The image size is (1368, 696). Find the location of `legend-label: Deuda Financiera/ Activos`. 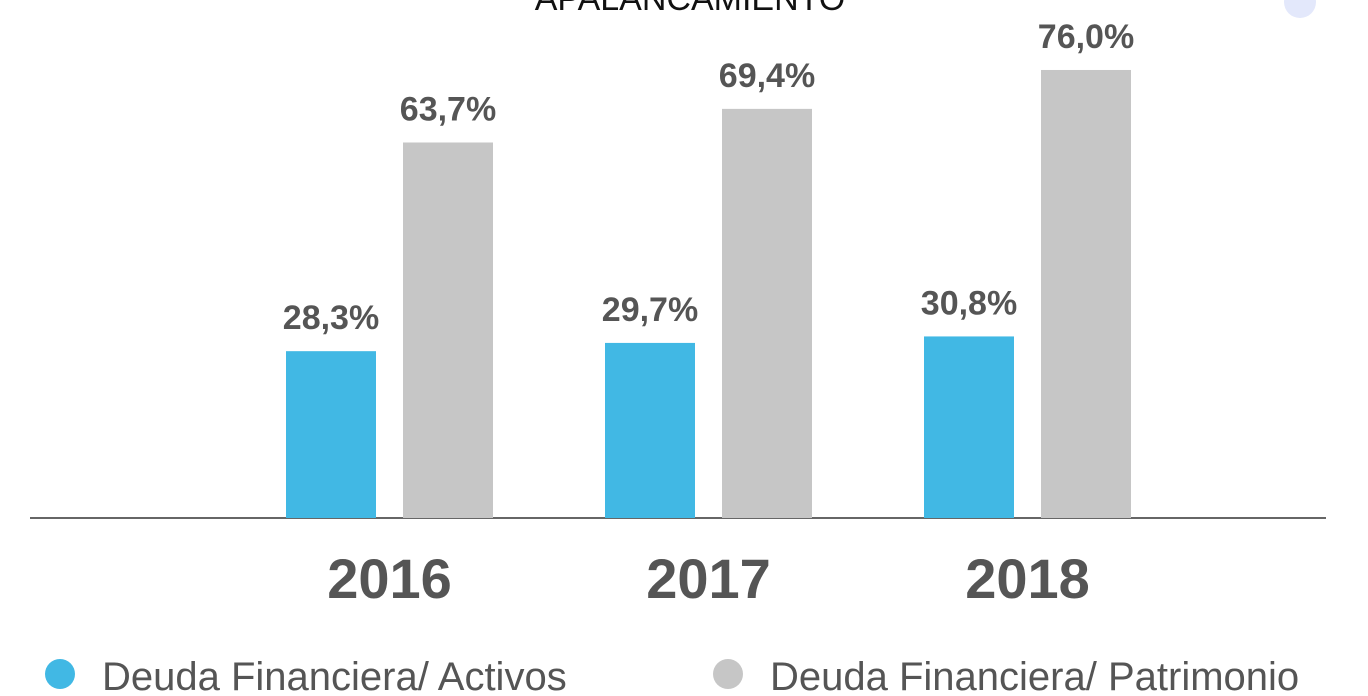

legend-label: Deuda Financiera/ Activos is located at coordinates (334, 675).